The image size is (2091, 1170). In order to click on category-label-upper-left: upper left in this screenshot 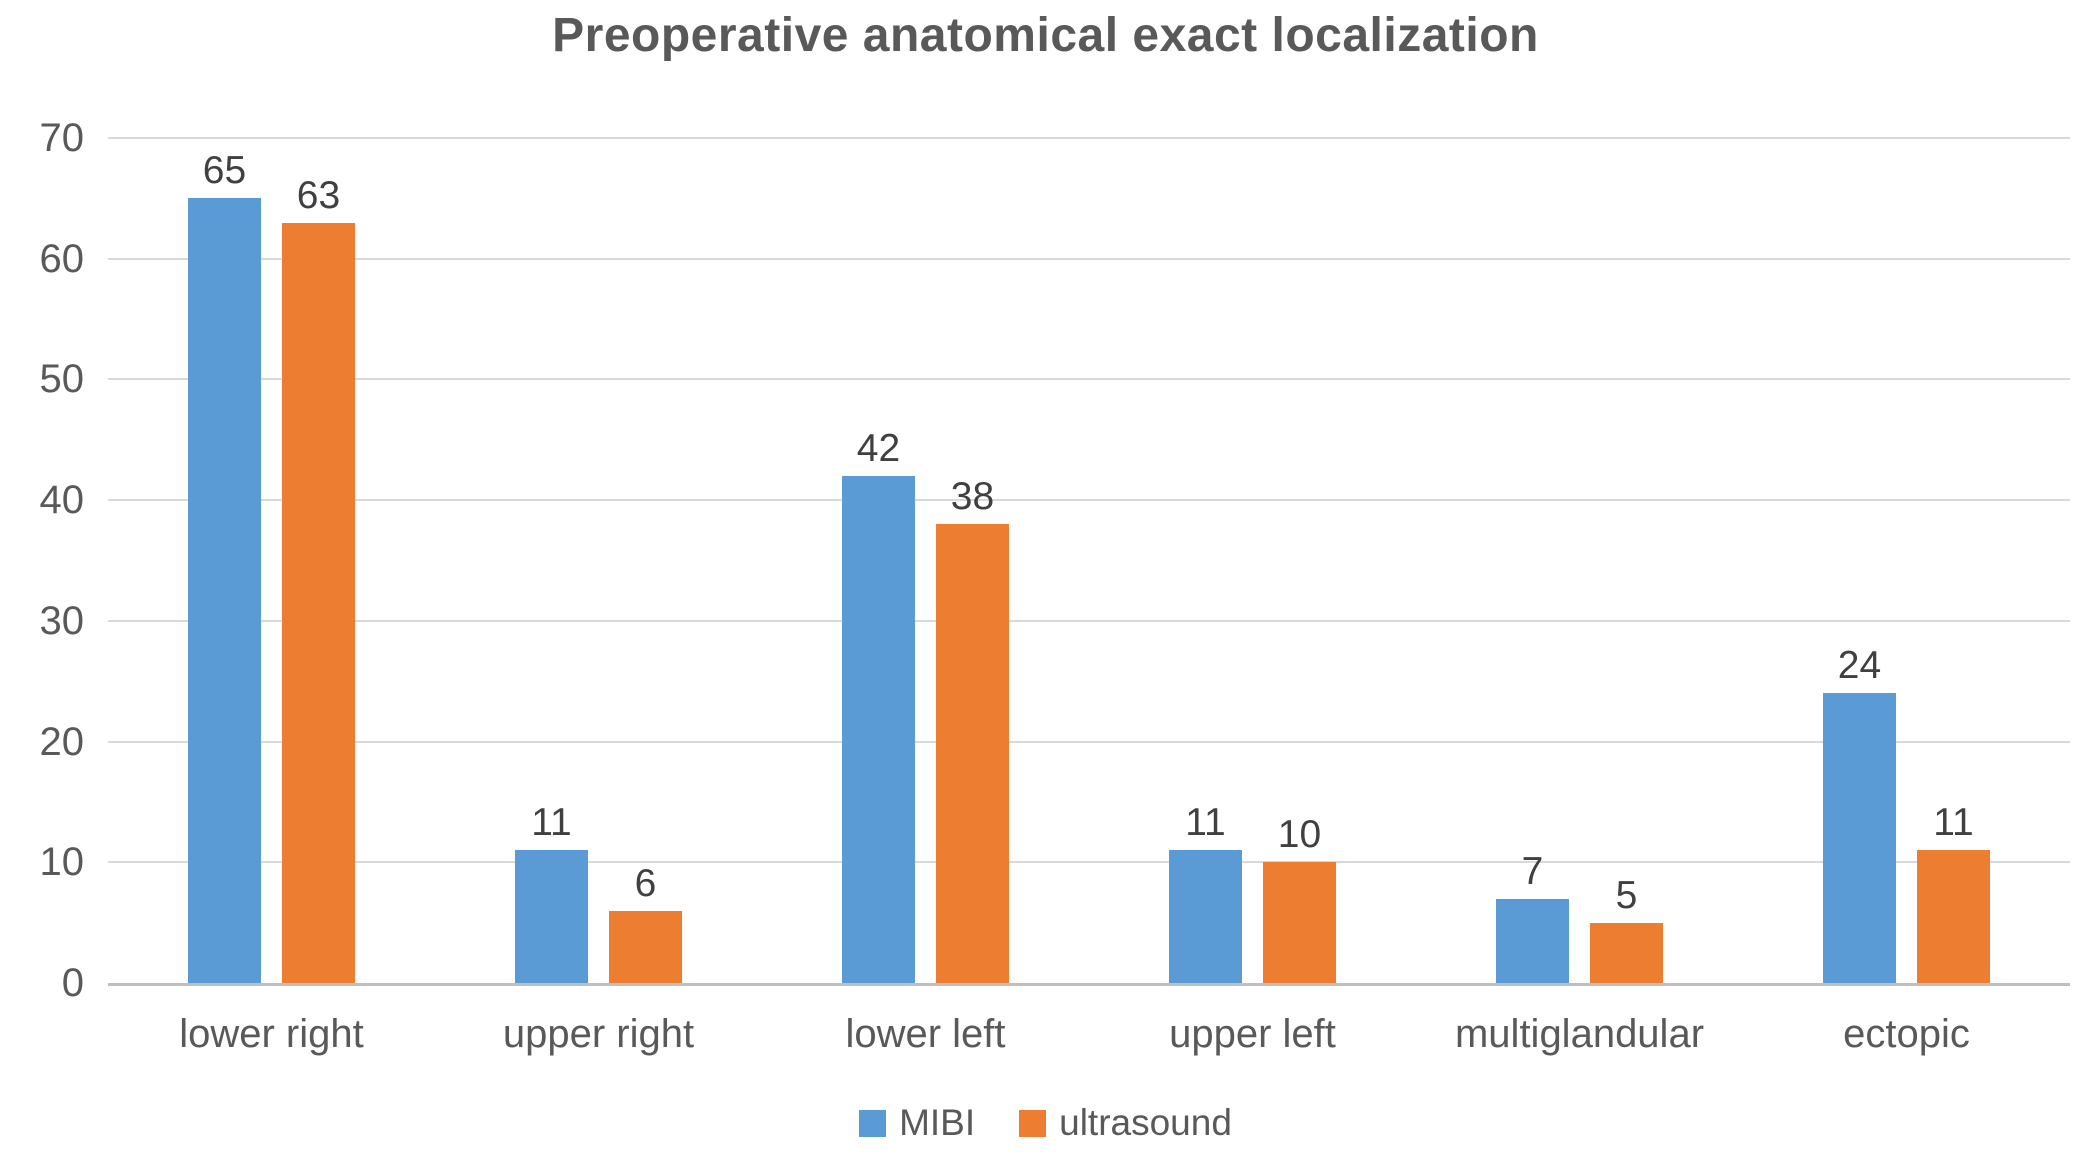, I will do `click(1252, 1034)`.